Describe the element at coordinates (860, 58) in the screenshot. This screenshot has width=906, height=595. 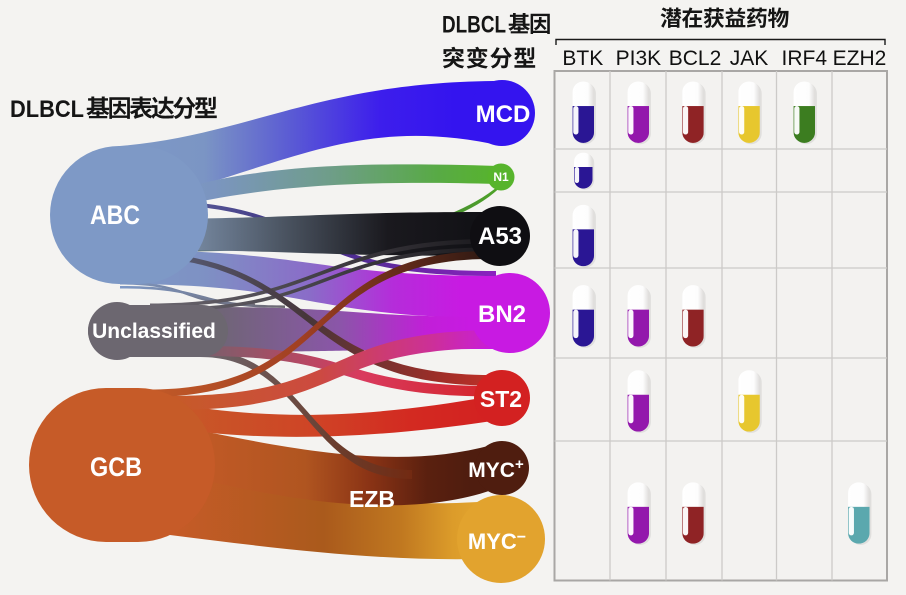
I see `svg-text: EZH2` at that location.